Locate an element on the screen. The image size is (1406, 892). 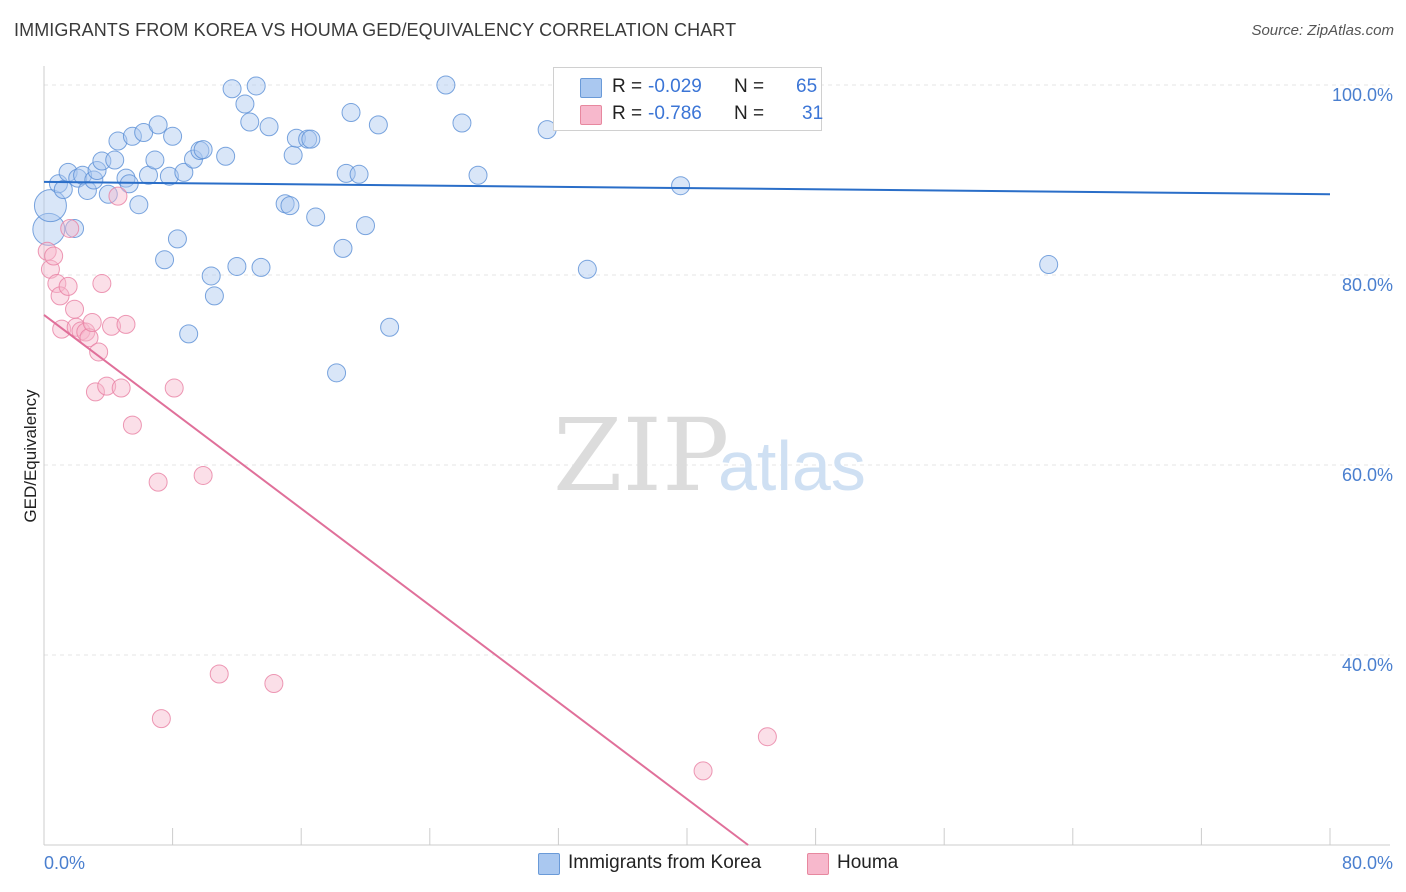
stats-legend: R = -0.029 N = 65 R = -0.786 N = 31 is located at coordinates (688, 99).